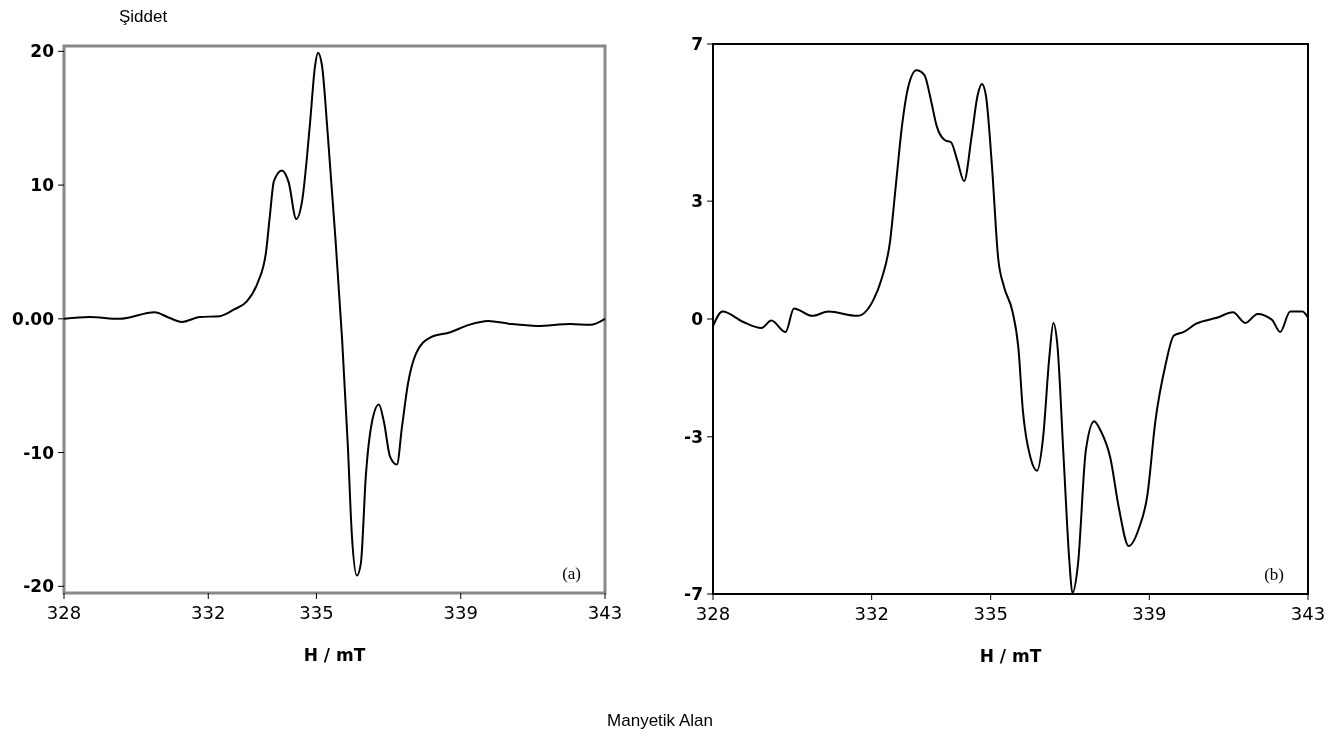 This screenshot has width=1344, height=736. Describe the element at coordinates (693, 593) in the screenshot. I see `y-tick-label: -7` at that location.